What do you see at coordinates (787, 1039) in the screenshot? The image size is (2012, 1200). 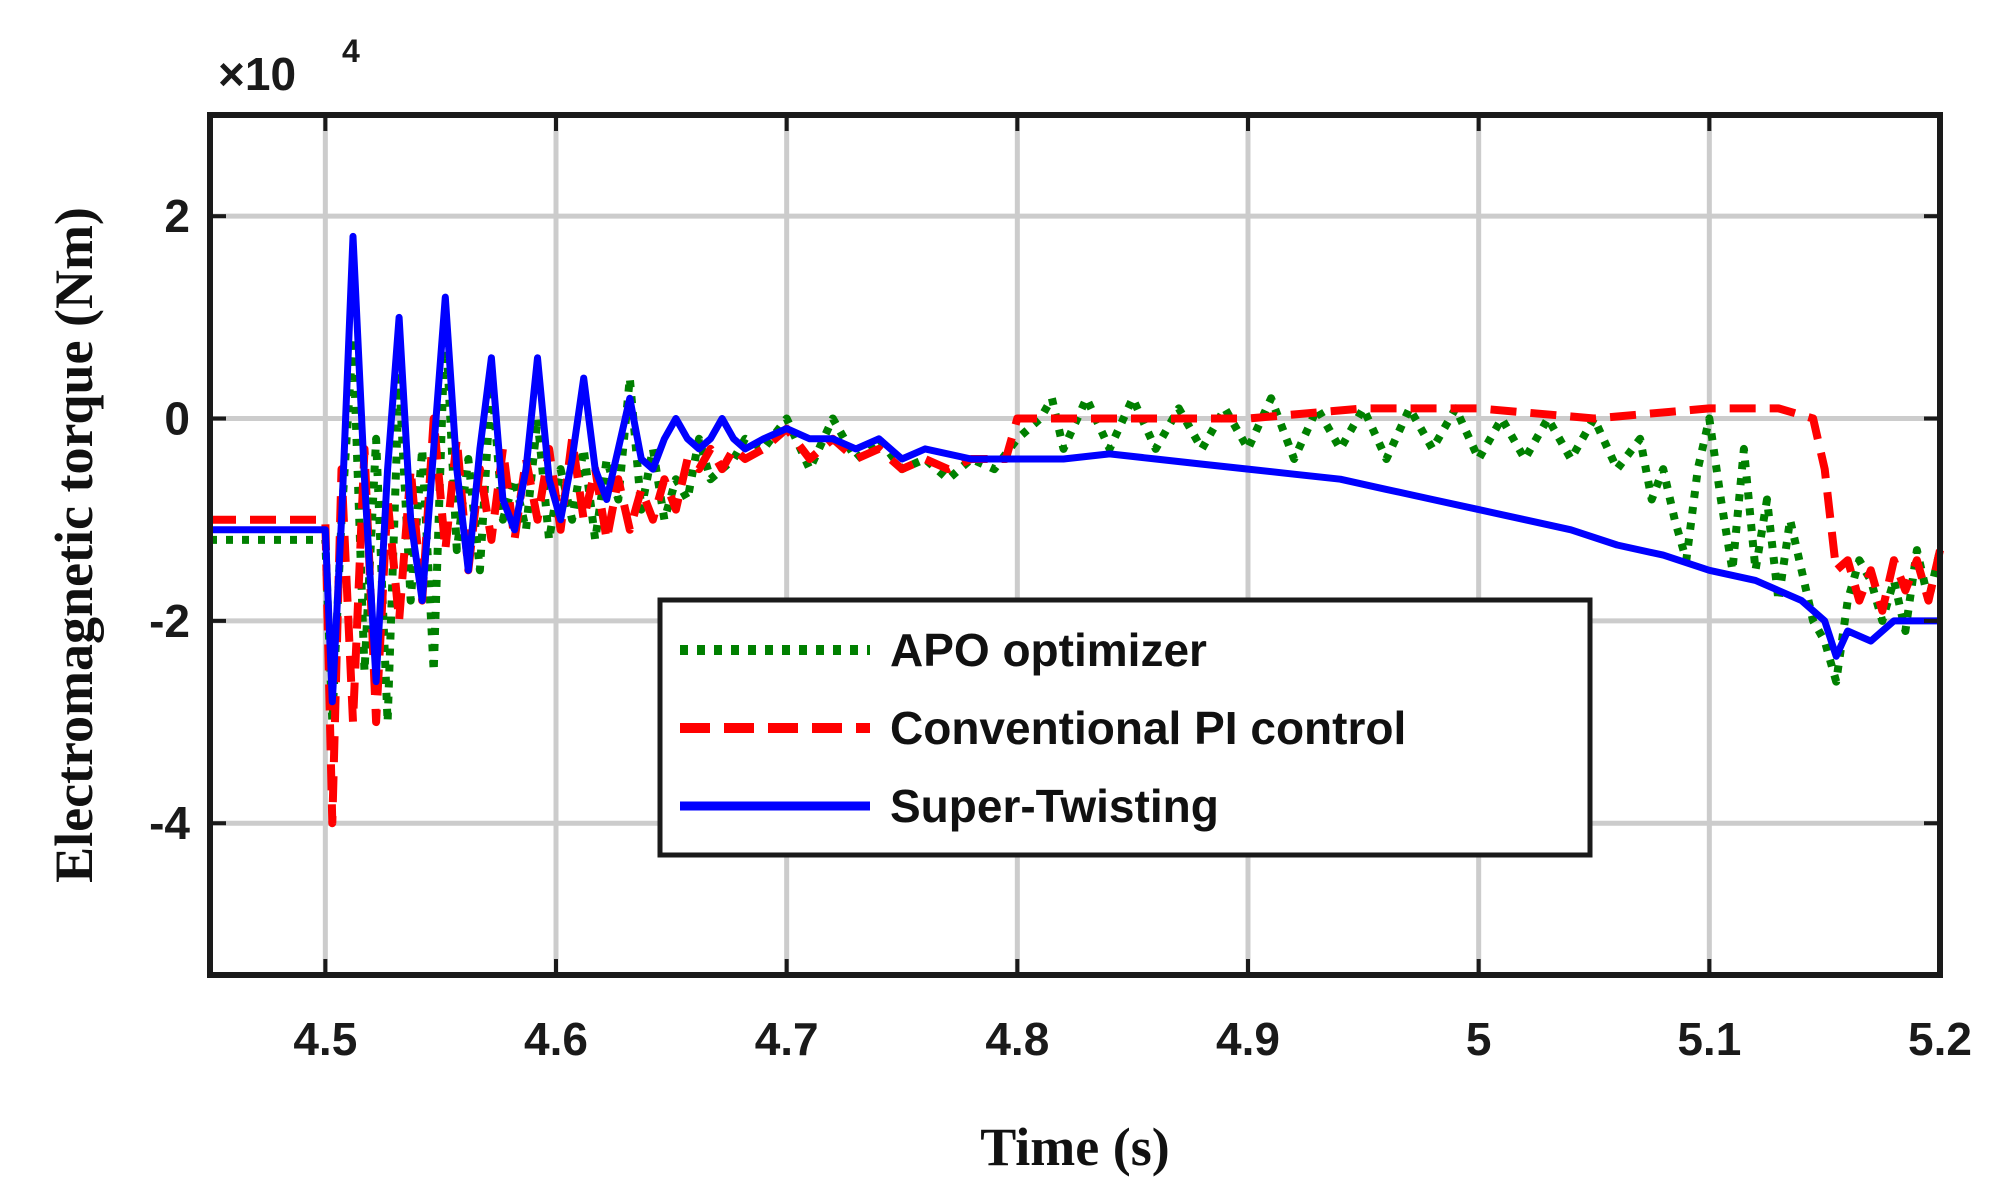 I see `x-tick-label: 4.7` at bounding box center [787, 1039].